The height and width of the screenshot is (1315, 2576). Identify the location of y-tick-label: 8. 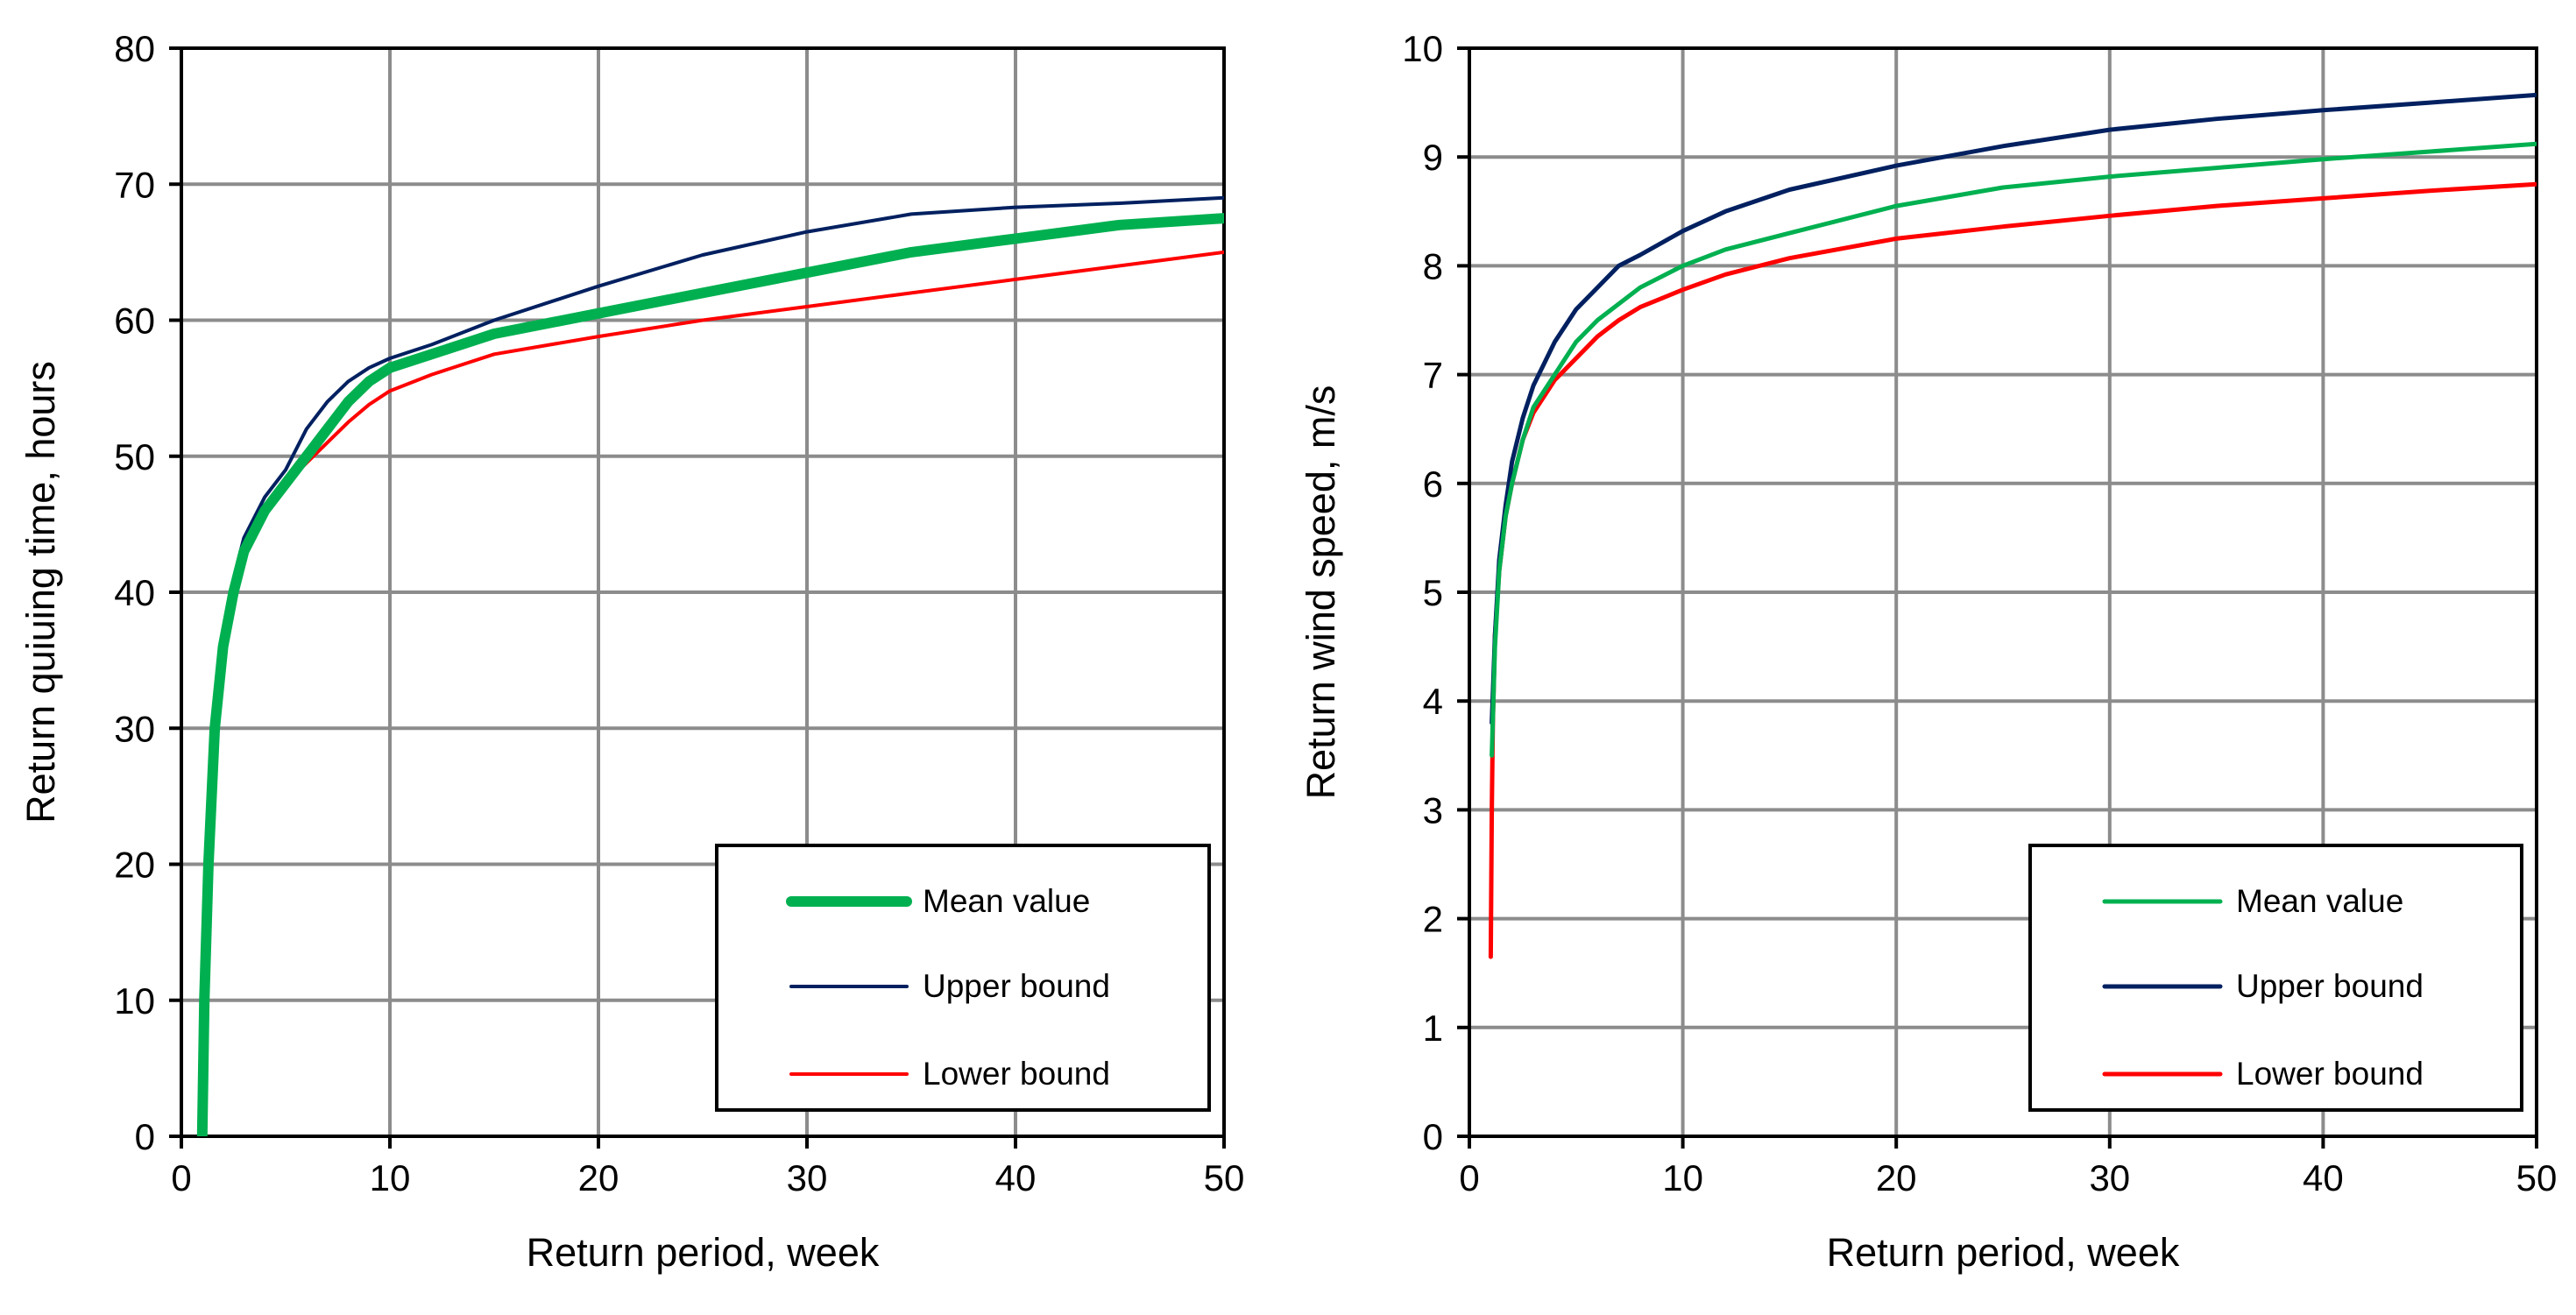
(1433, 265).